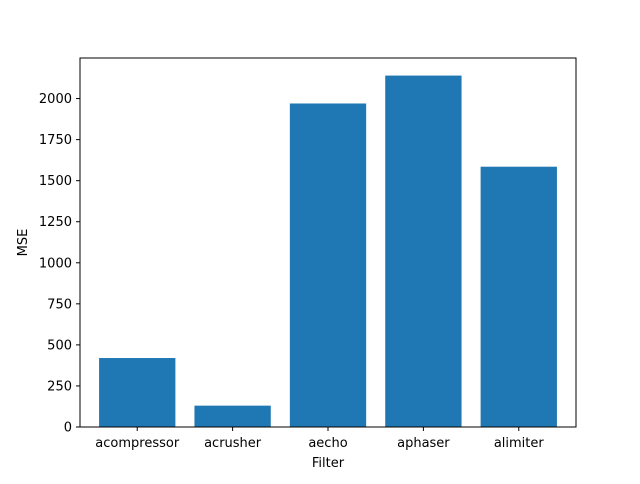 Image resolution: width=640 pixels, height=484 pixels. What do you see at coordinates (423, 251) in the screenshot?
I see `bar-aphaser` at bounding box center [423, 251].